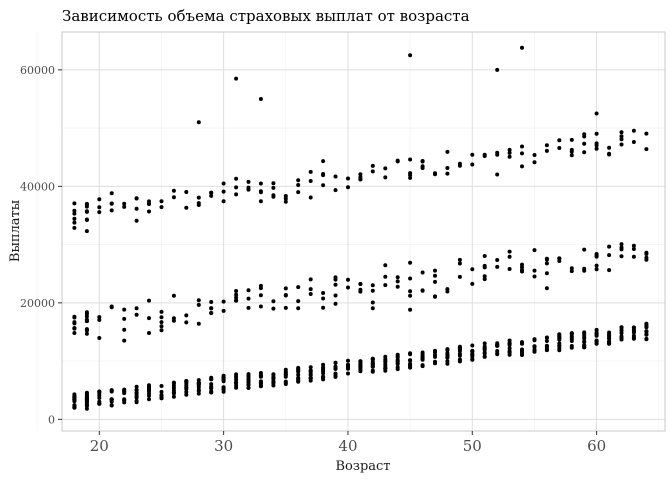  Describe the element at coordinates (99, 446) in the screenshot. I see `x-tick-label: 20` at that location.